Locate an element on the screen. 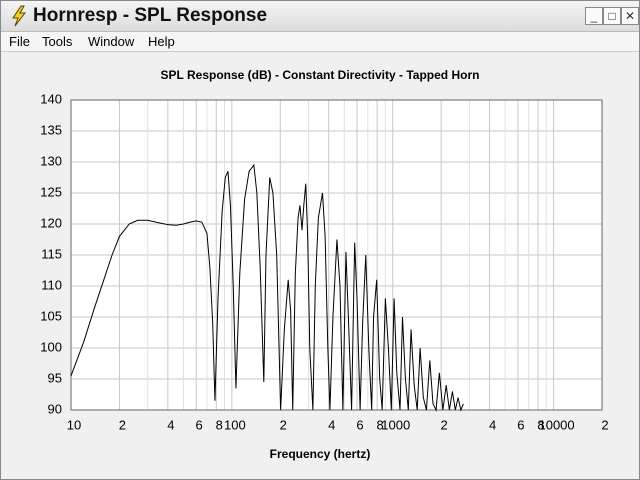 The height and width of the screenshot is (480, 640). menu-item: Help is located at coordinates (161, 41).